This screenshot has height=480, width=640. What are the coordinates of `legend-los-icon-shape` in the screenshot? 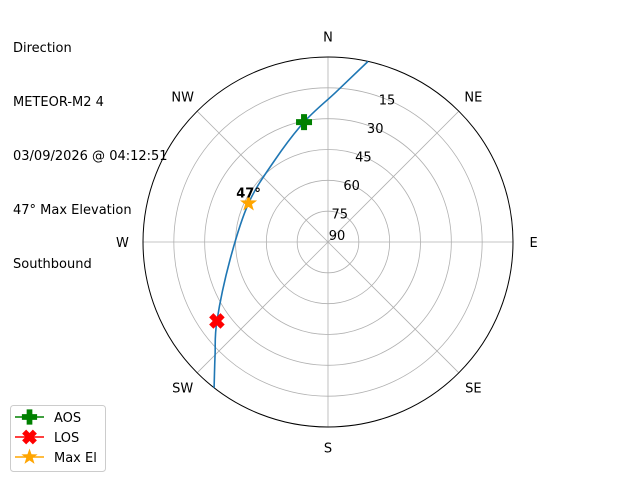 It's located at (29, 437).